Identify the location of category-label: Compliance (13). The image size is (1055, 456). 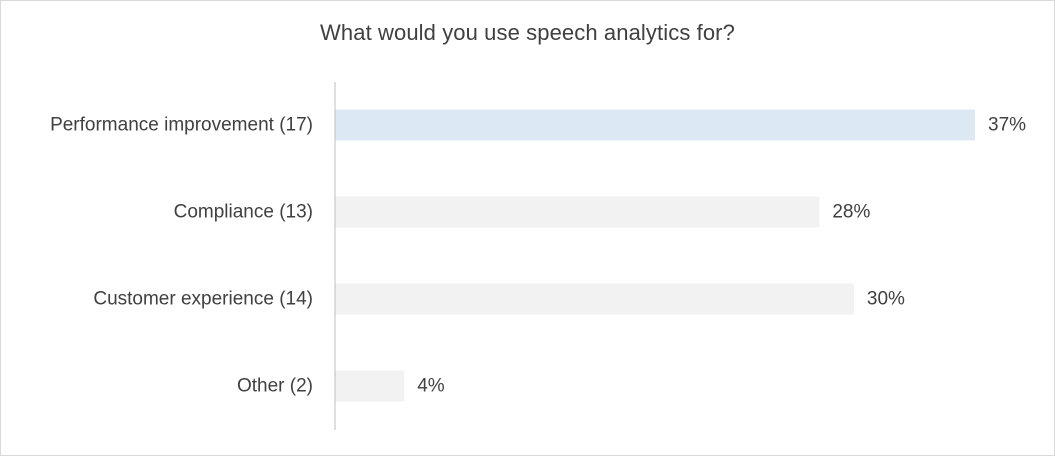
(243, 212).